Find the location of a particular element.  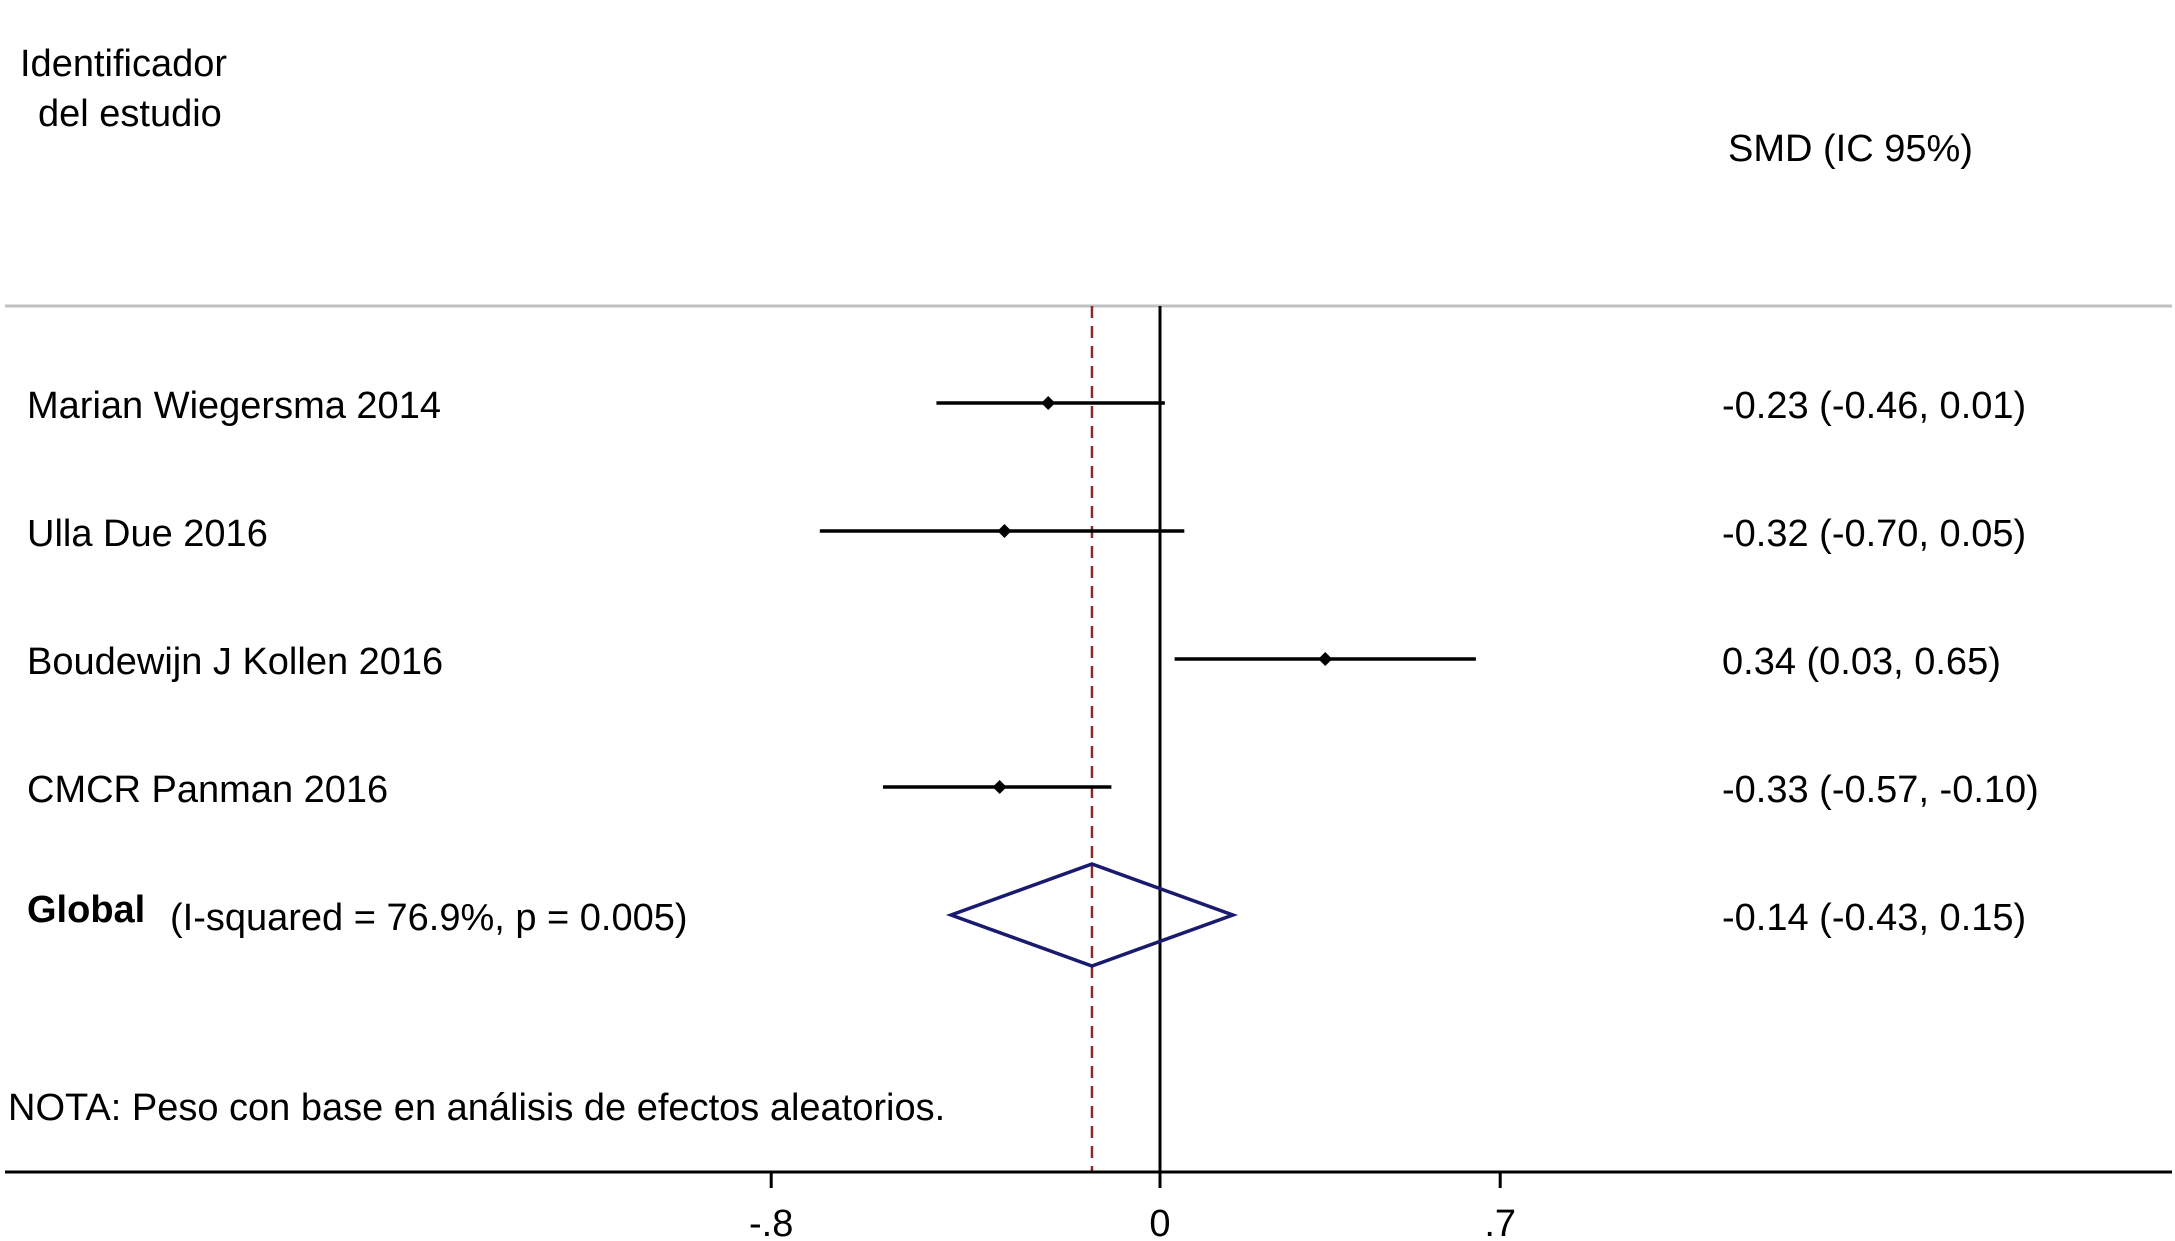

study-header-line2: del estudio is located at coordinates (130, 114).